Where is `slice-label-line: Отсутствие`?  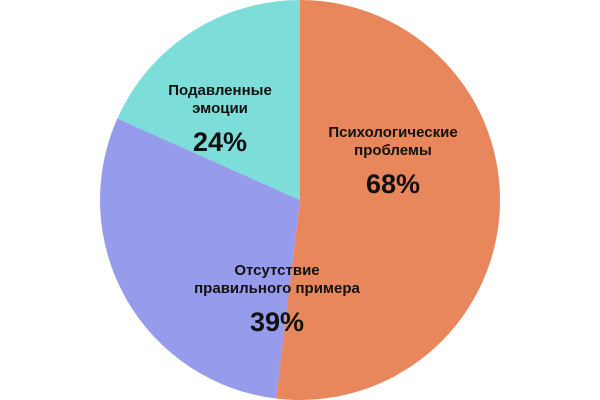 slice-label-line: Отсутствие is located at coordinates (276, 270).